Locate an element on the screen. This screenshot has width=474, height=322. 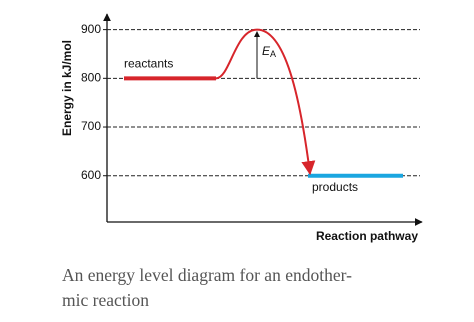
caption-line: mic reaction is located at coordinates (105, 300).